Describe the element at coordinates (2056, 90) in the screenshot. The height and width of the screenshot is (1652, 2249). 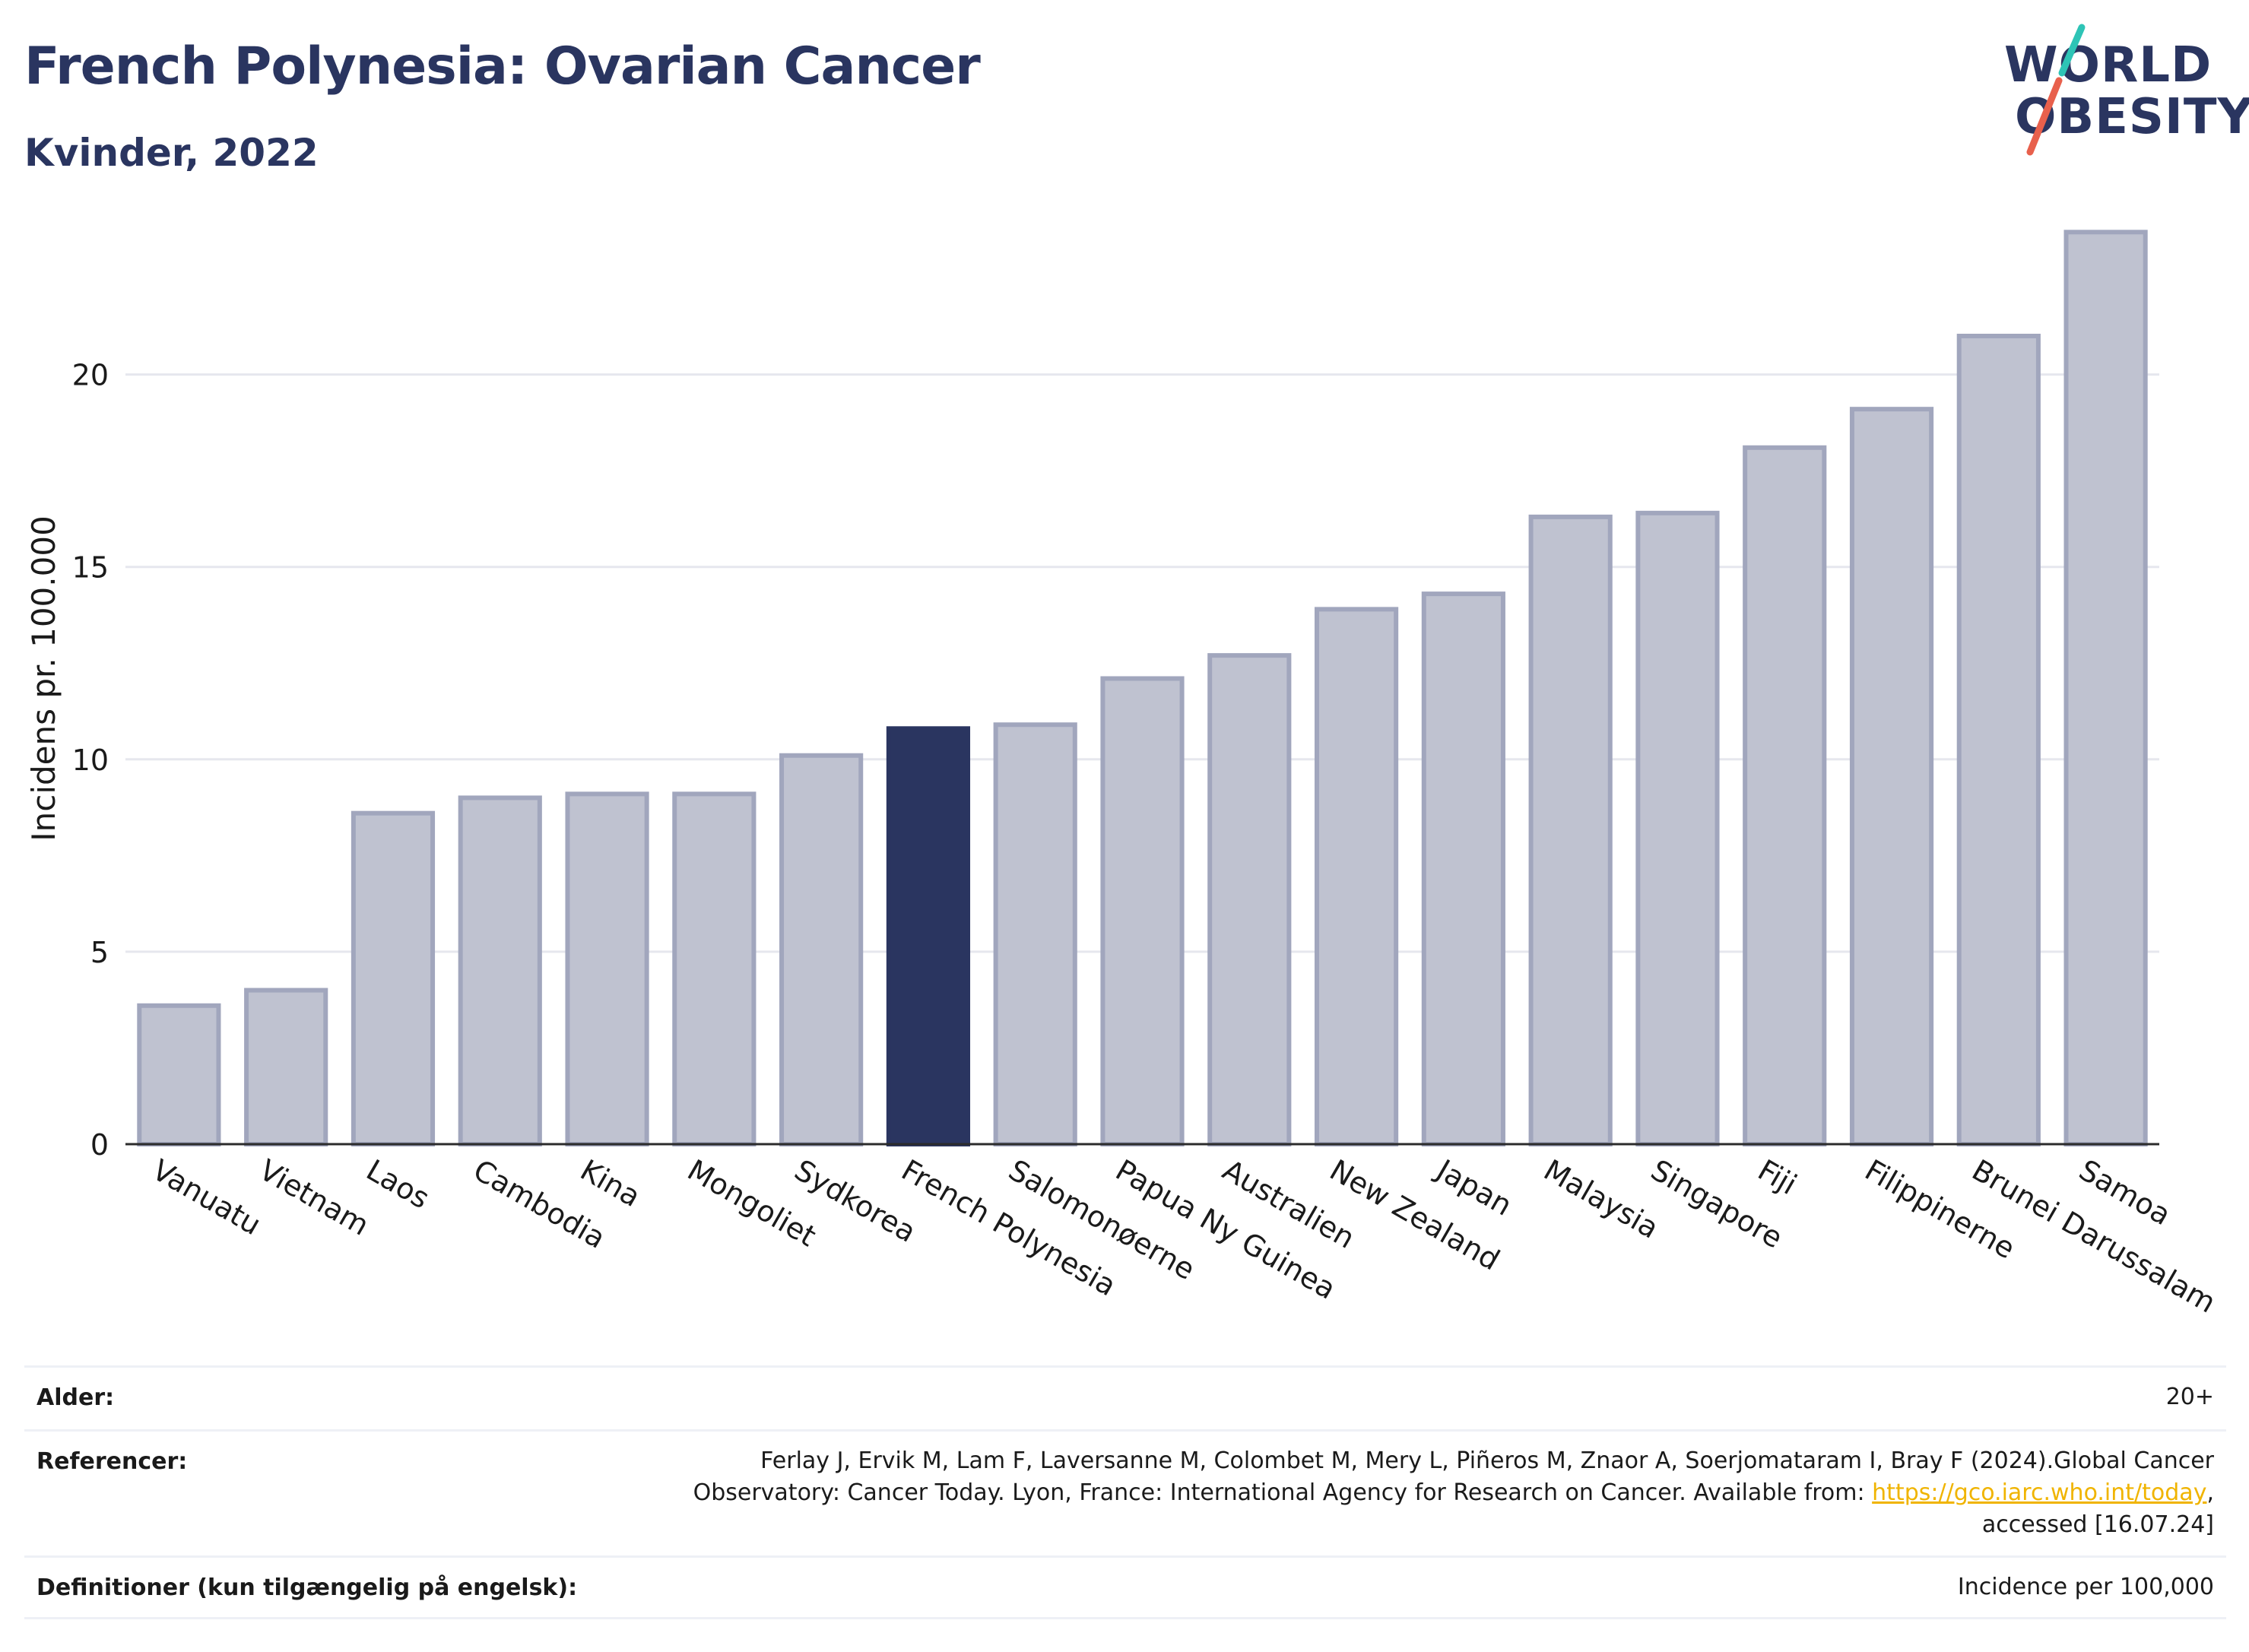
I see `logo-slash-icon` at that location.